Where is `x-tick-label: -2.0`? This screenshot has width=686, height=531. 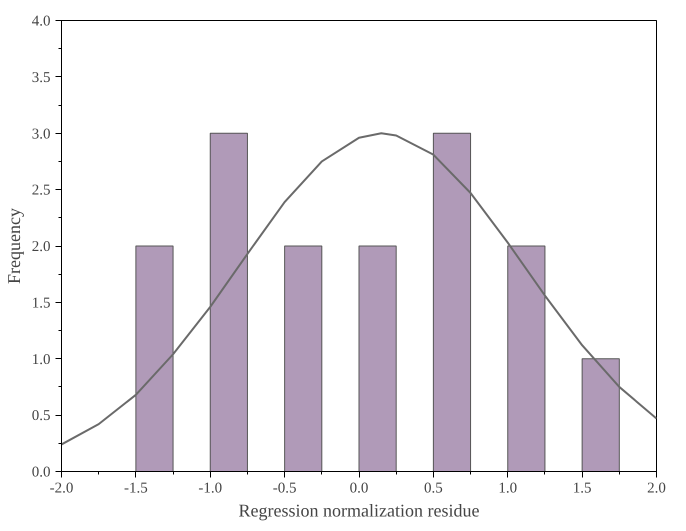 x-tick-label: -2.0 is located at coordinates (62, 488).